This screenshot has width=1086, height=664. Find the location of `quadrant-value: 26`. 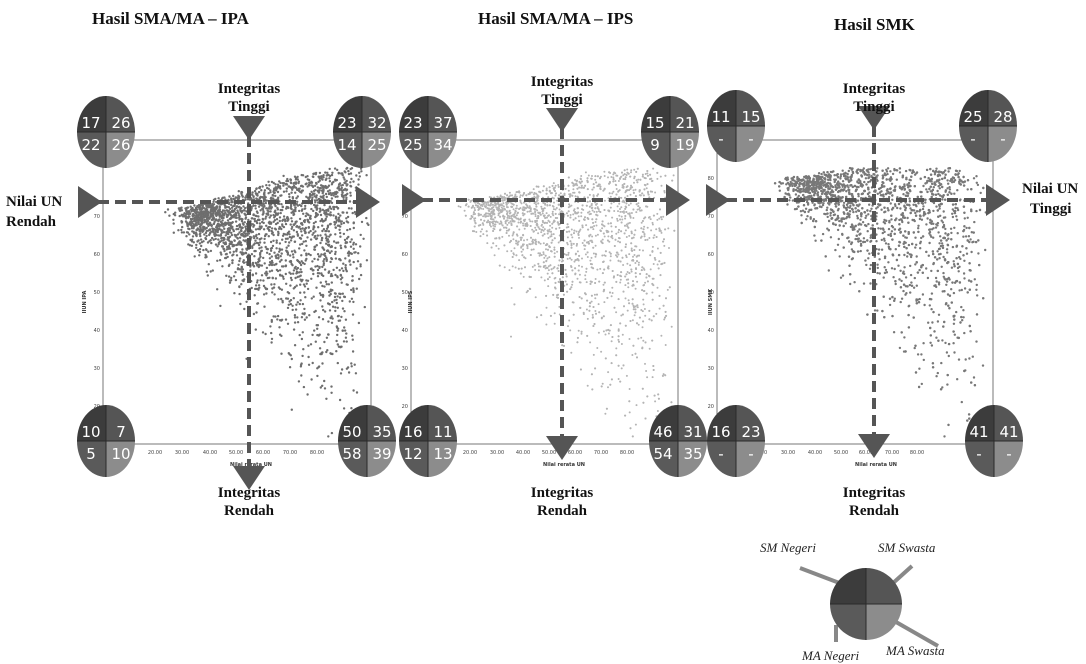

quadrant-value: 26 is located at coordinates (120, 123).